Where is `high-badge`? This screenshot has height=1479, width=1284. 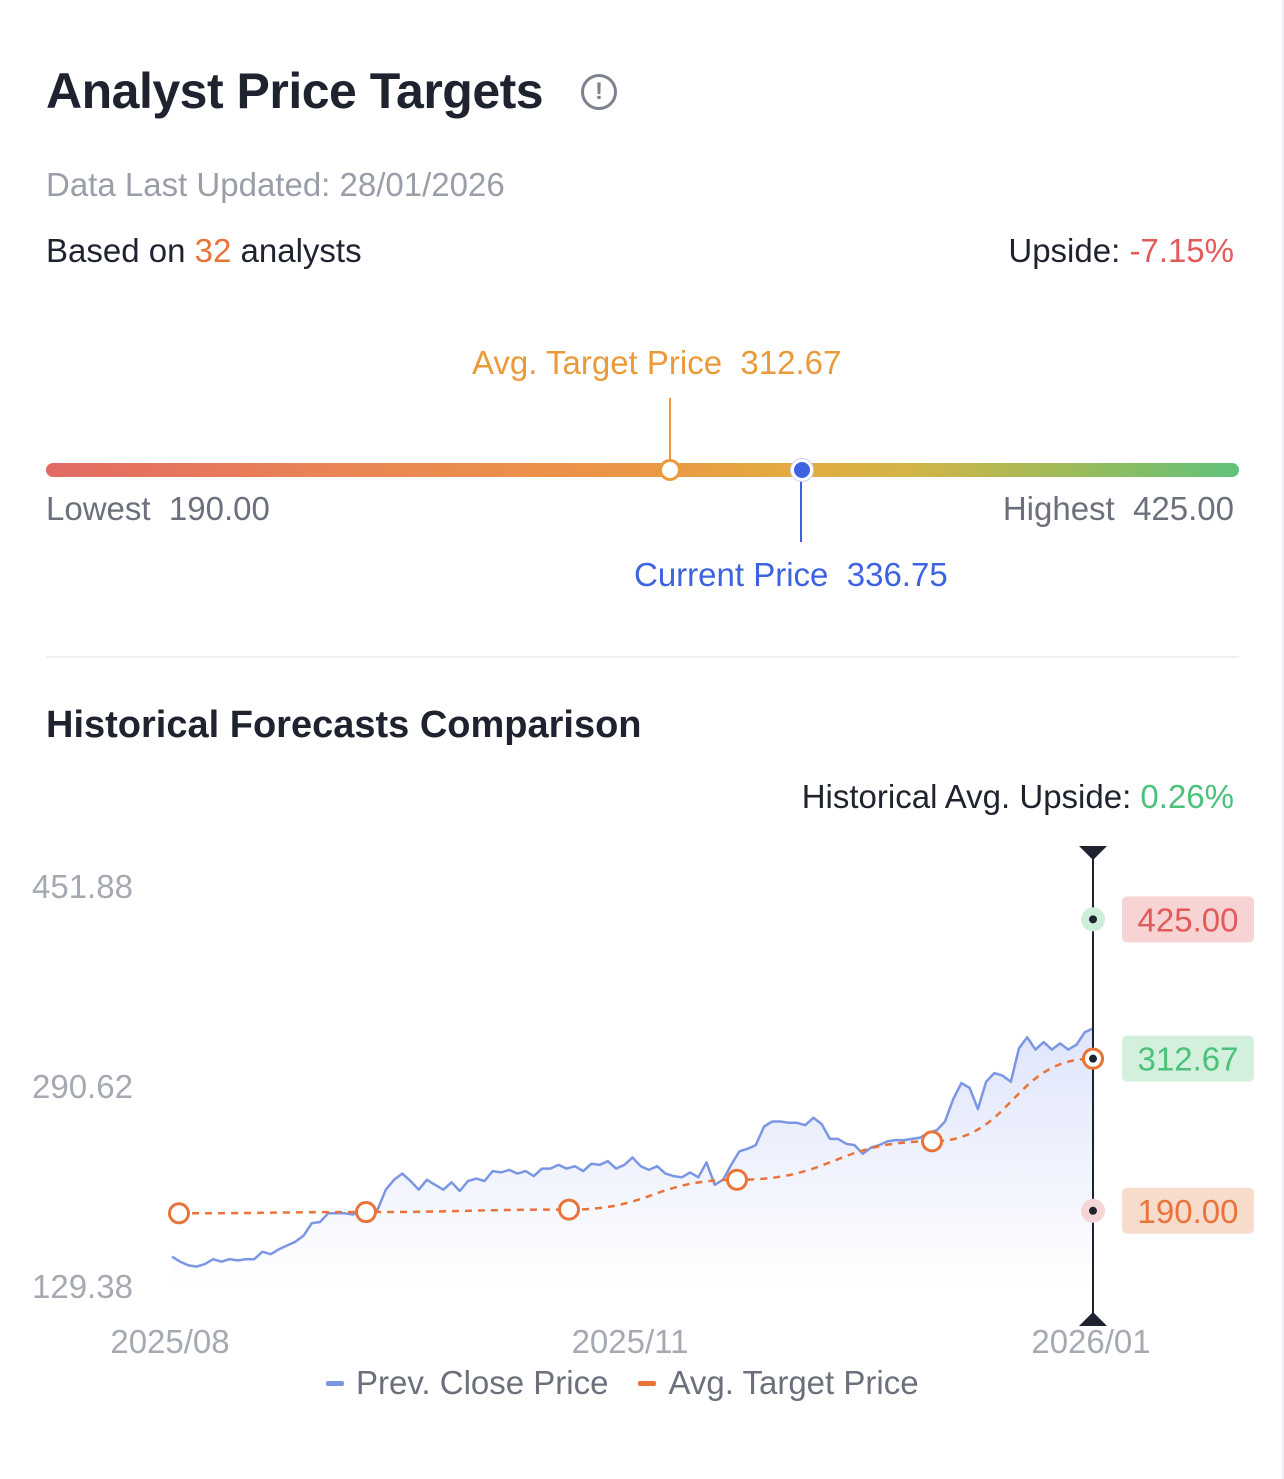 high-badge is located at coordinates (1188, 919).